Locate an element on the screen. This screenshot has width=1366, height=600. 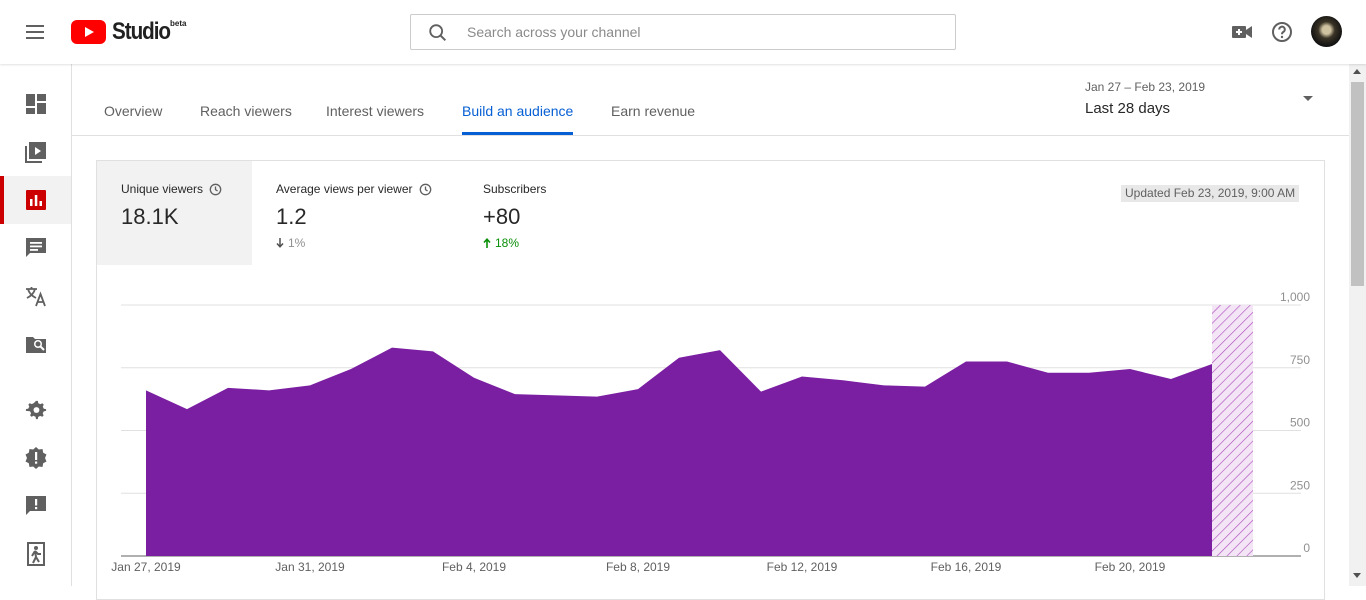
beta-label: beta is located at coordinates (178, 23).